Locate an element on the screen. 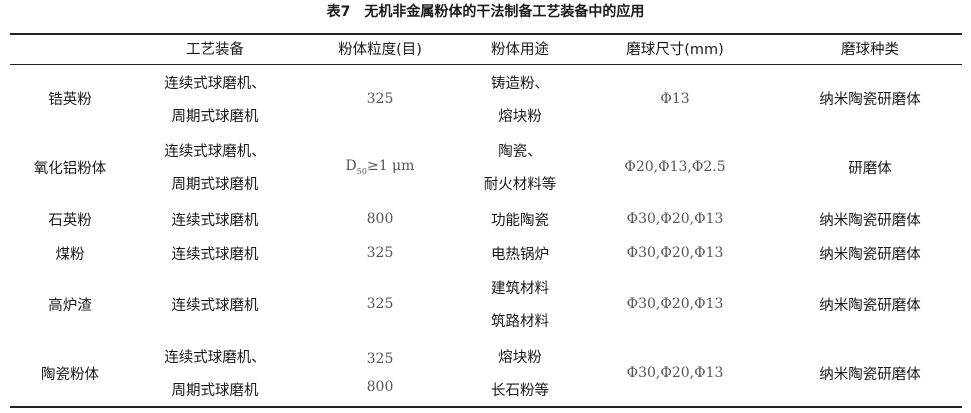 This screenshot has width=971, height=413. material-cell: 石英粉 is located at coordinates (70, 220).